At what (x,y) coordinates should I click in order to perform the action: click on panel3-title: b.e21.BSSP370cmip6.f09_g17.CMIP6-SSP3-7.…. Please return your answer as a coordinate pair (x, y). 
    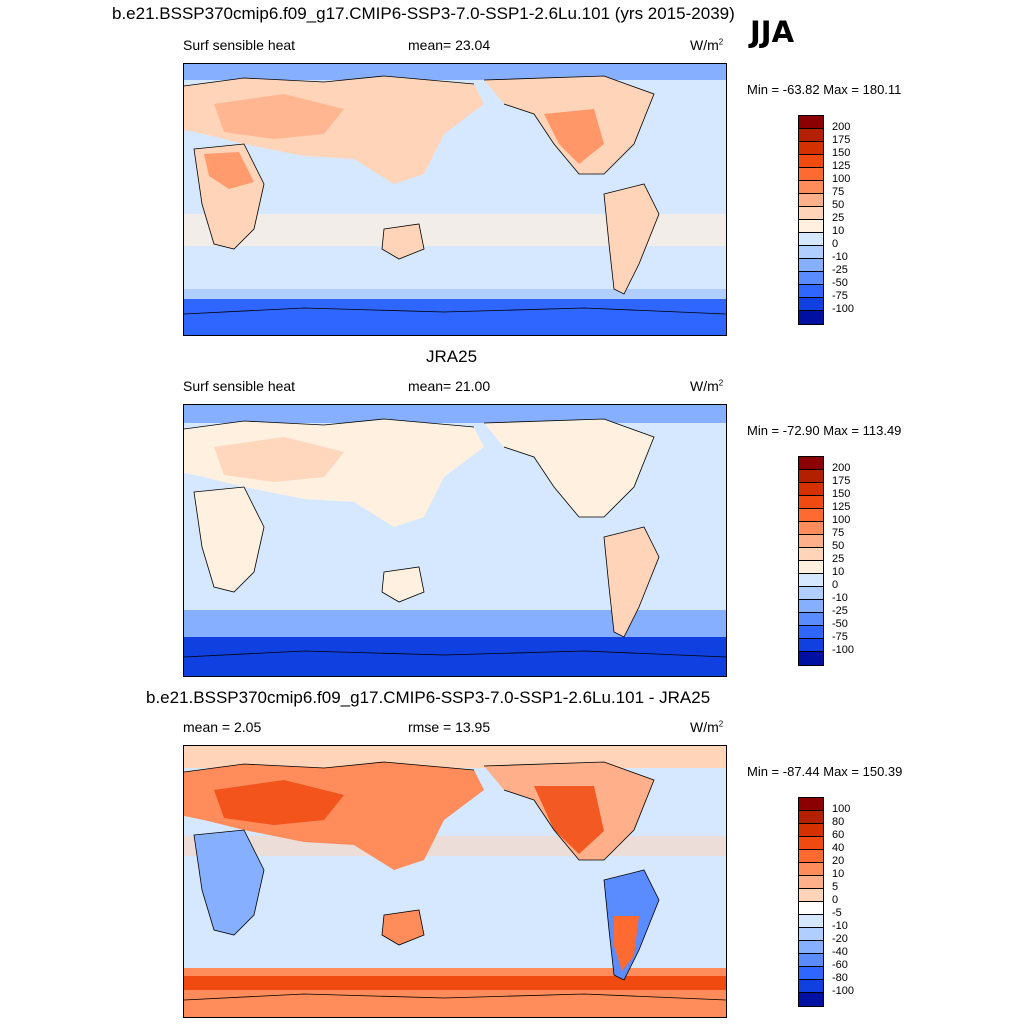
    Looking at the image, I should click on (428, 697).